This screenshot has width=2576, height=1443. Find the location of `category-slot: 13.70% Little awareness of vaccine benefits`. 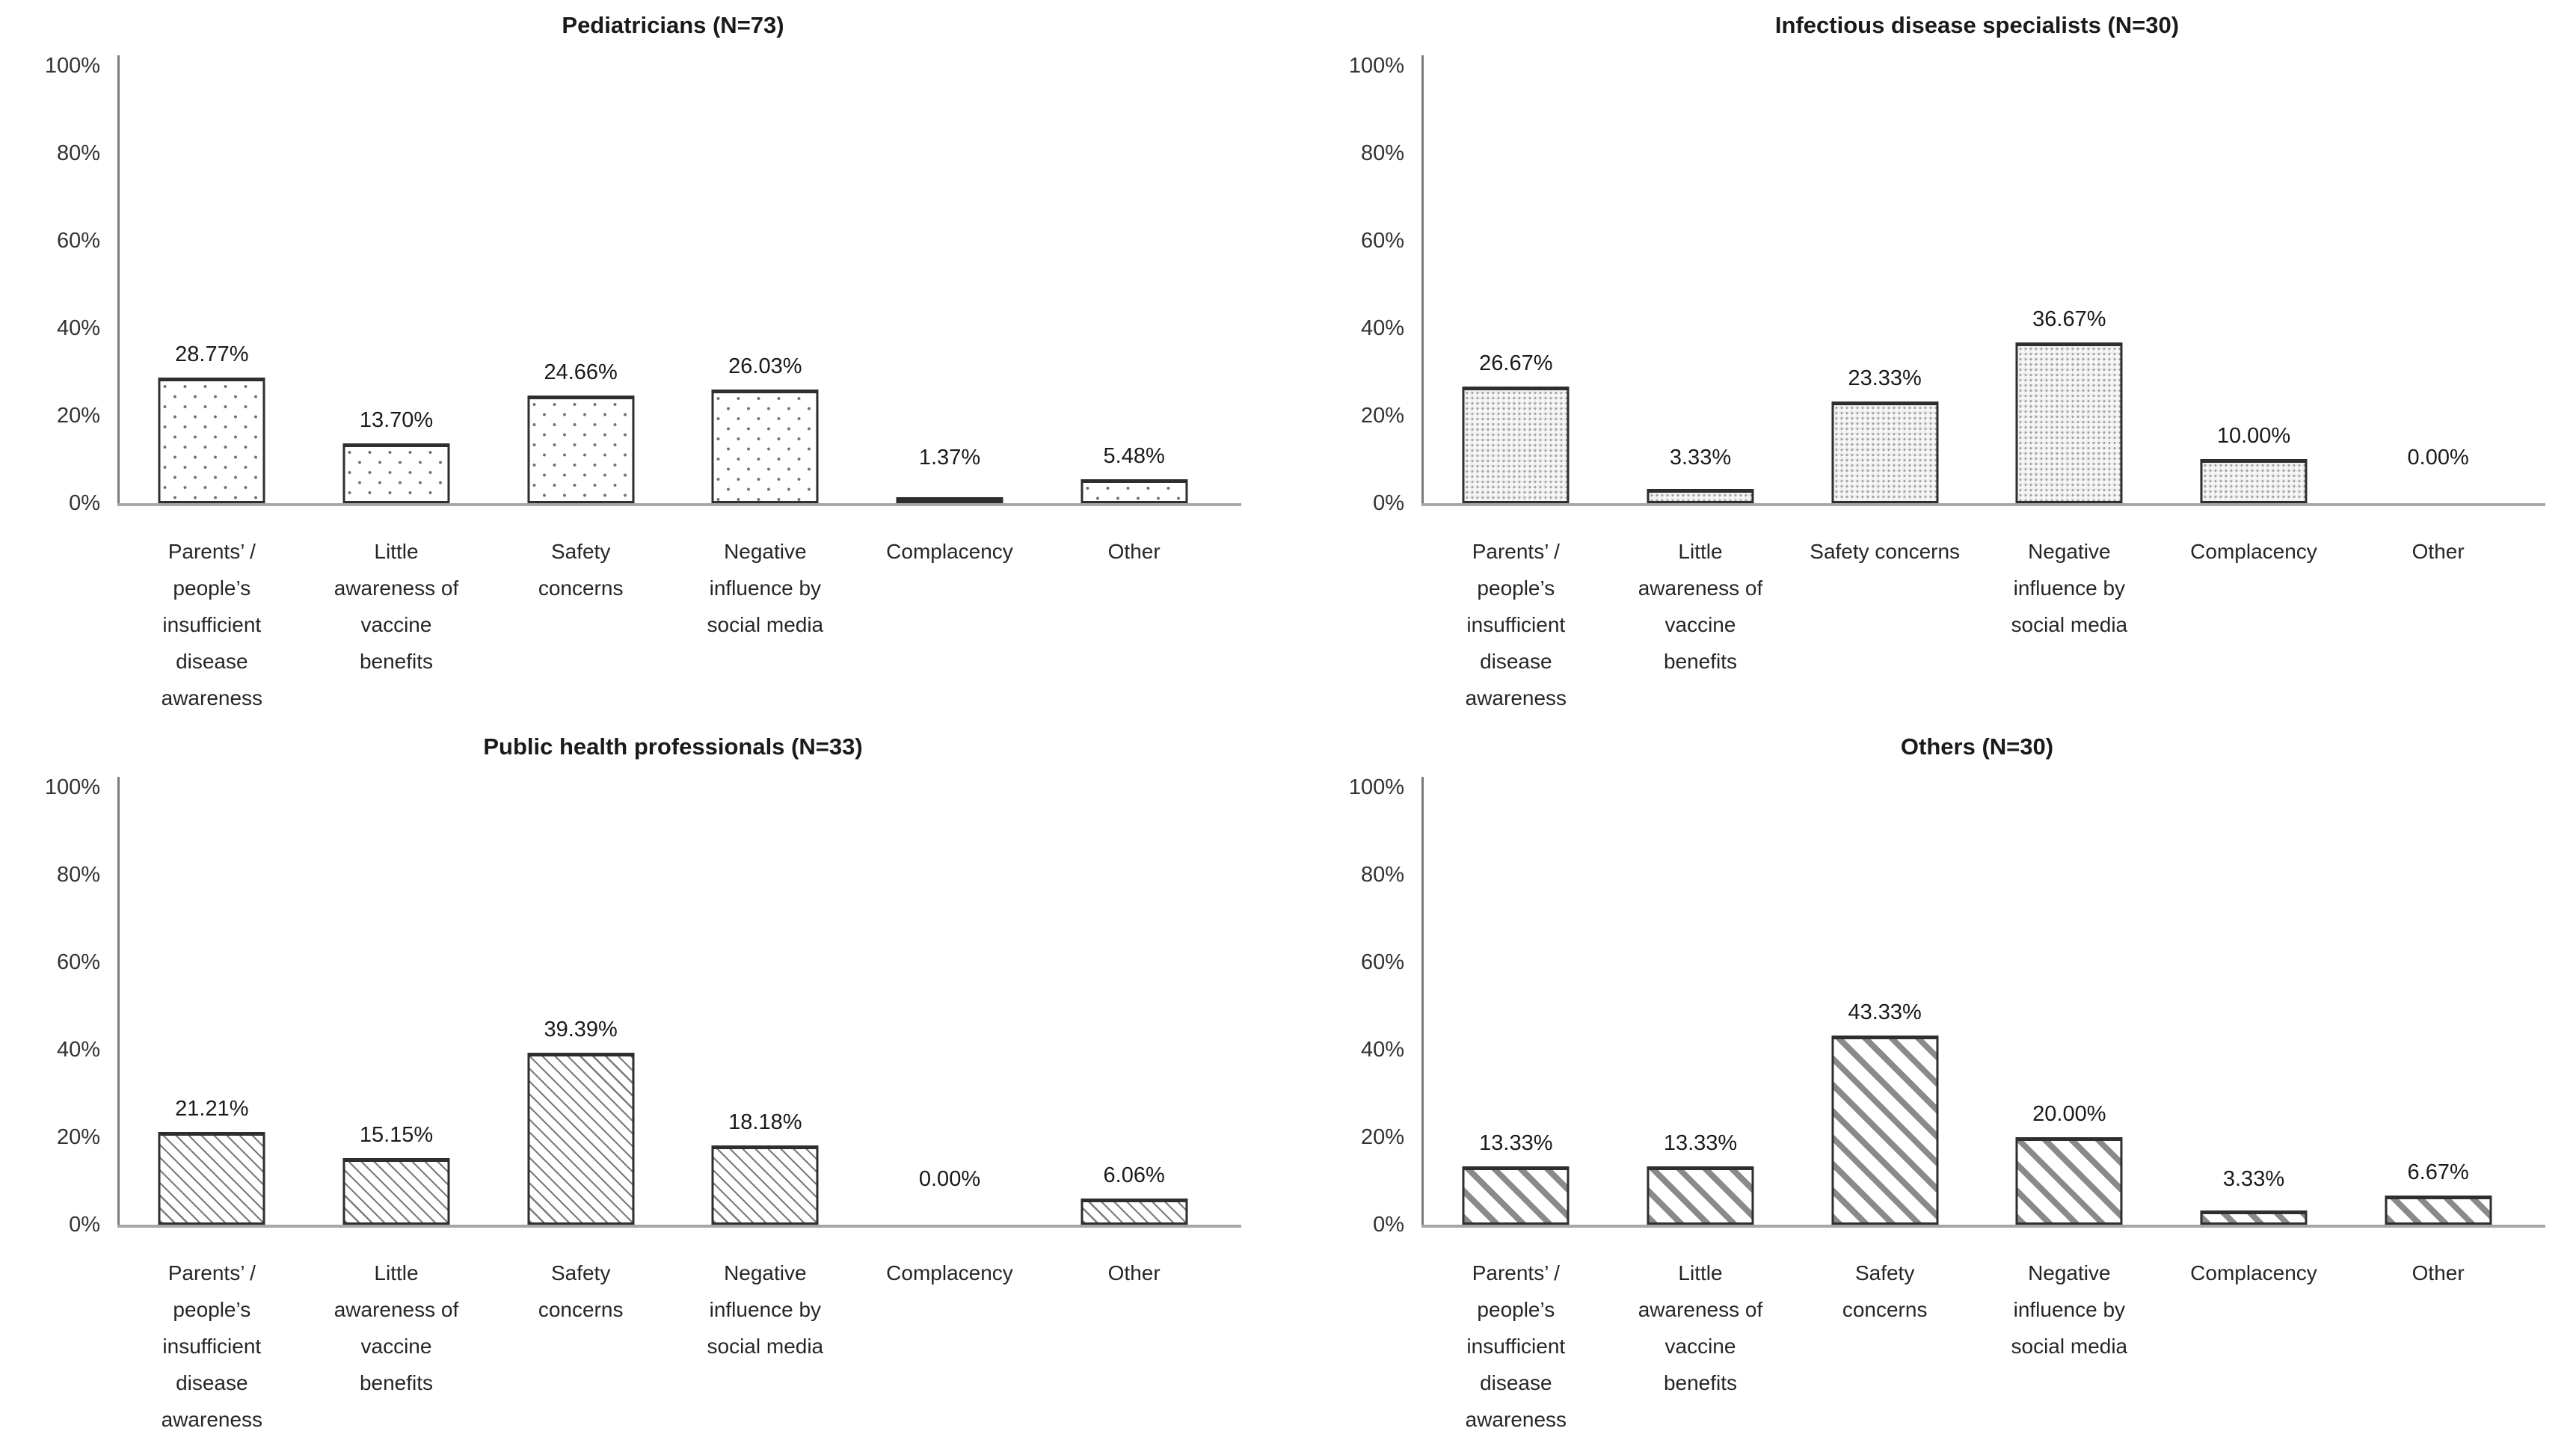

category-slot: 13.70% Little awareness of vaccine benefits is located at coordinates (397, 369).